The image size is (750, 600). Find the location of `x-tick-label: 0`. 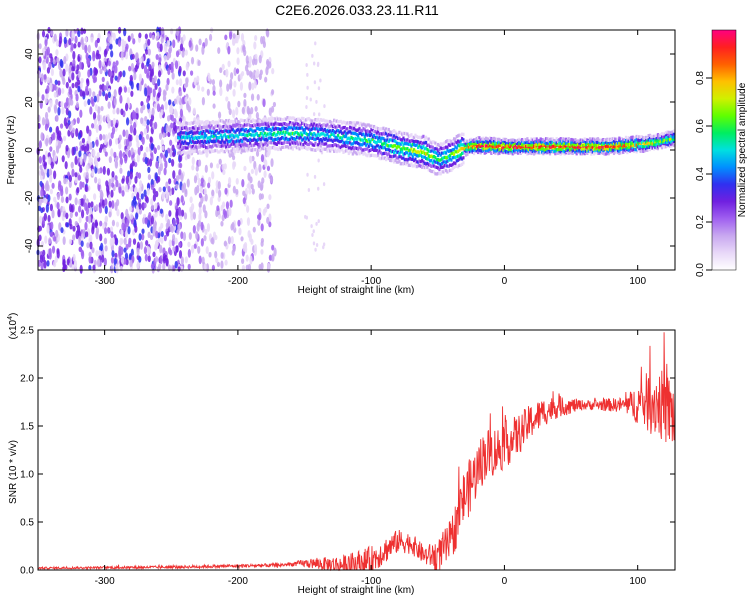

x-tick-label: 0 is located at coordinates (505, 581).